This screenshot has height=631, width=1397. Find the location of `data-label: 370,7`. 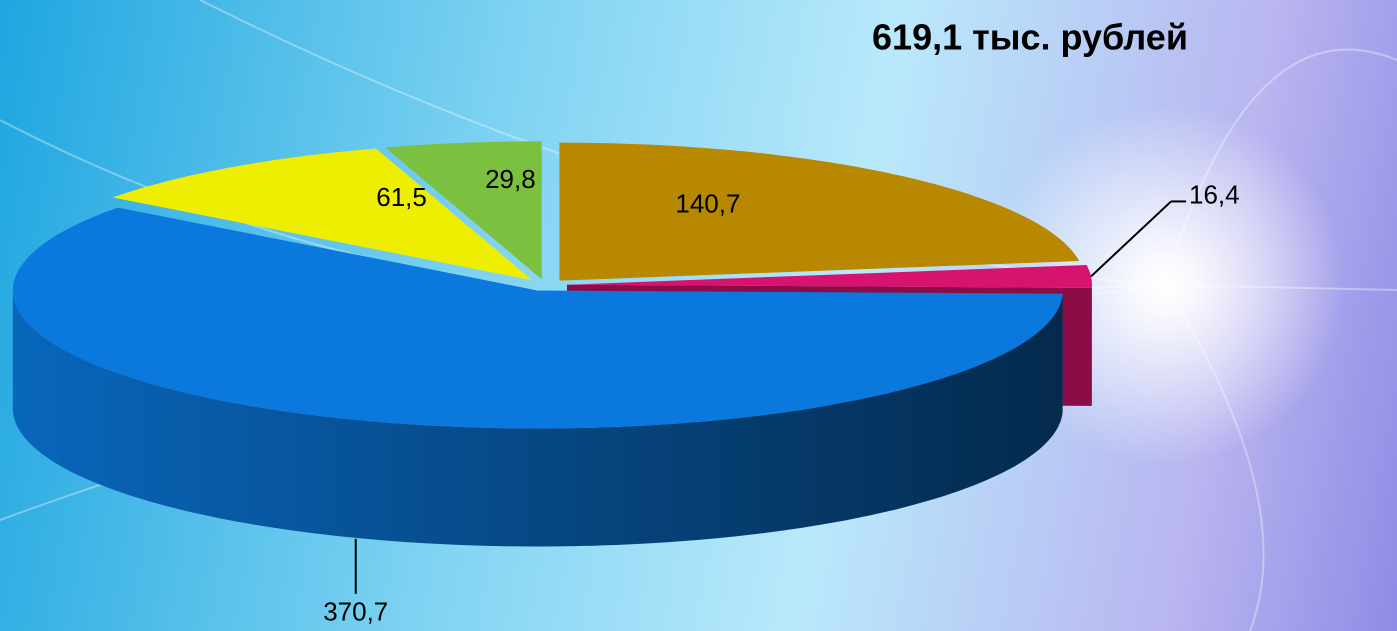

data-label: 370,7 is located at coordinates (355, 612).